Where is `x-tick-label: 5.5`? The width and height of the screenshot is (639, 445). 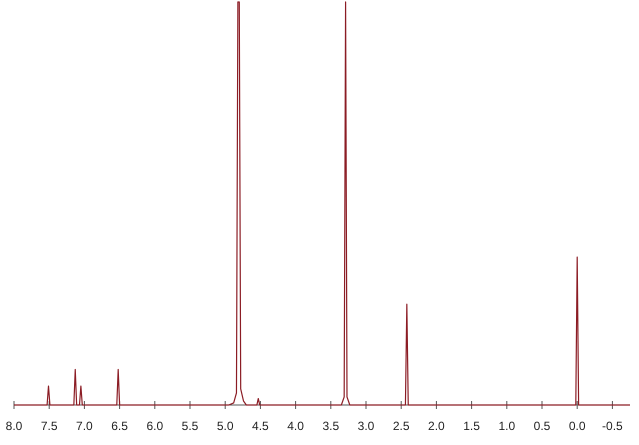 x-tick-label: 5.5 is located at coordinates (190, 426).